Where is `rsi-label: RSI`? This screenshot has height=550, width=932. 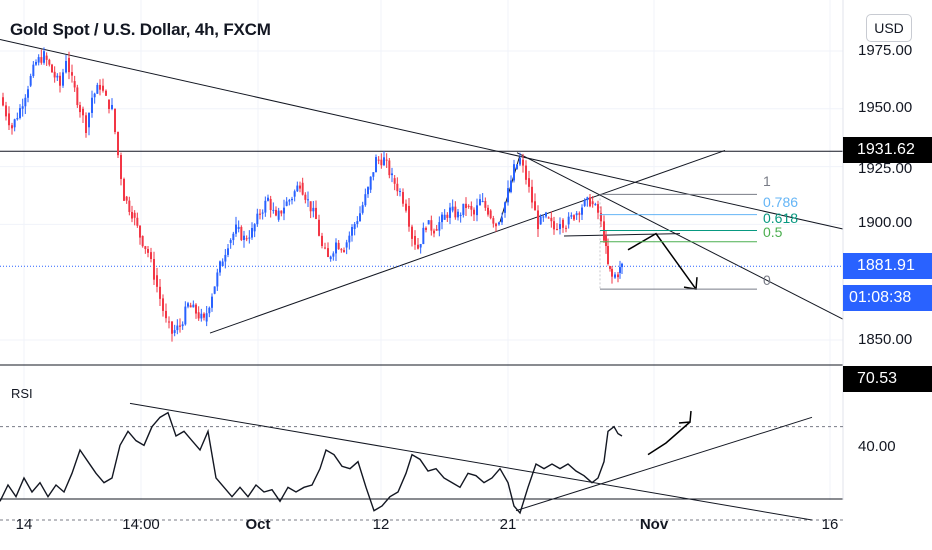 rsi-label: RSI is located at coordinates (22, 393).